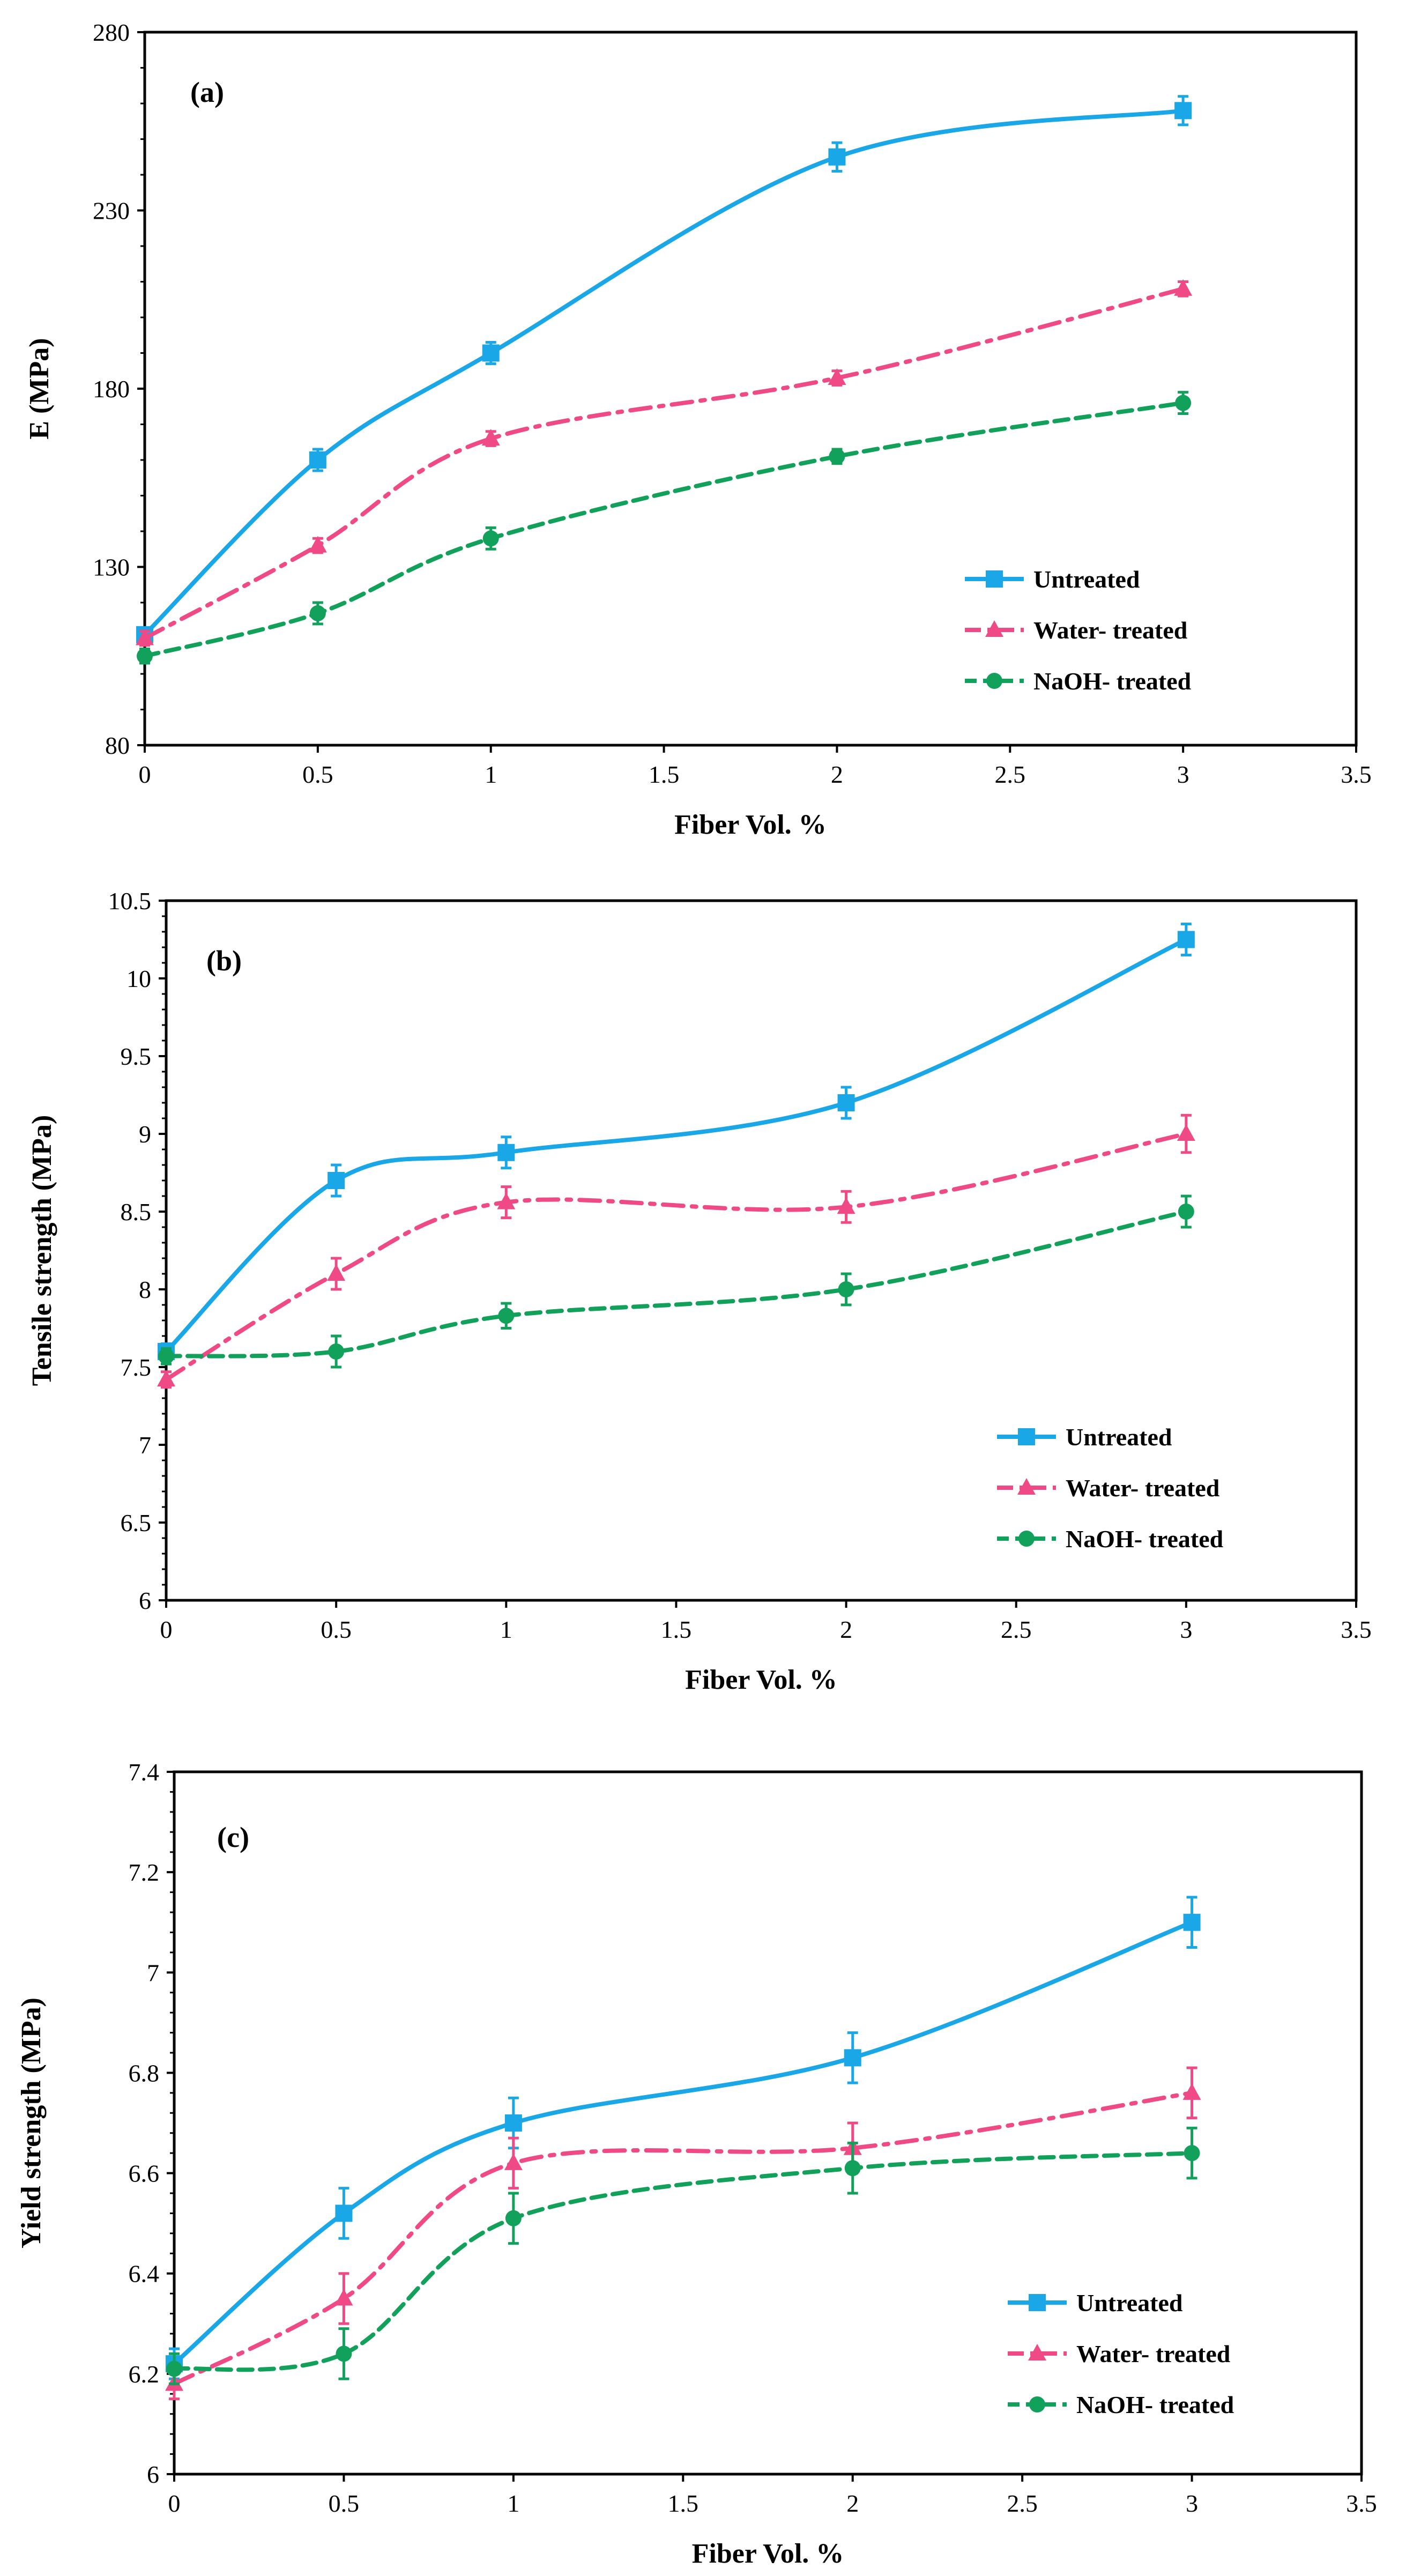 The image size is (1406, 2576). Describe the element at coordinates (144, 1772) in the screenshot. I see `y-tick-label: 7.4` at that location.